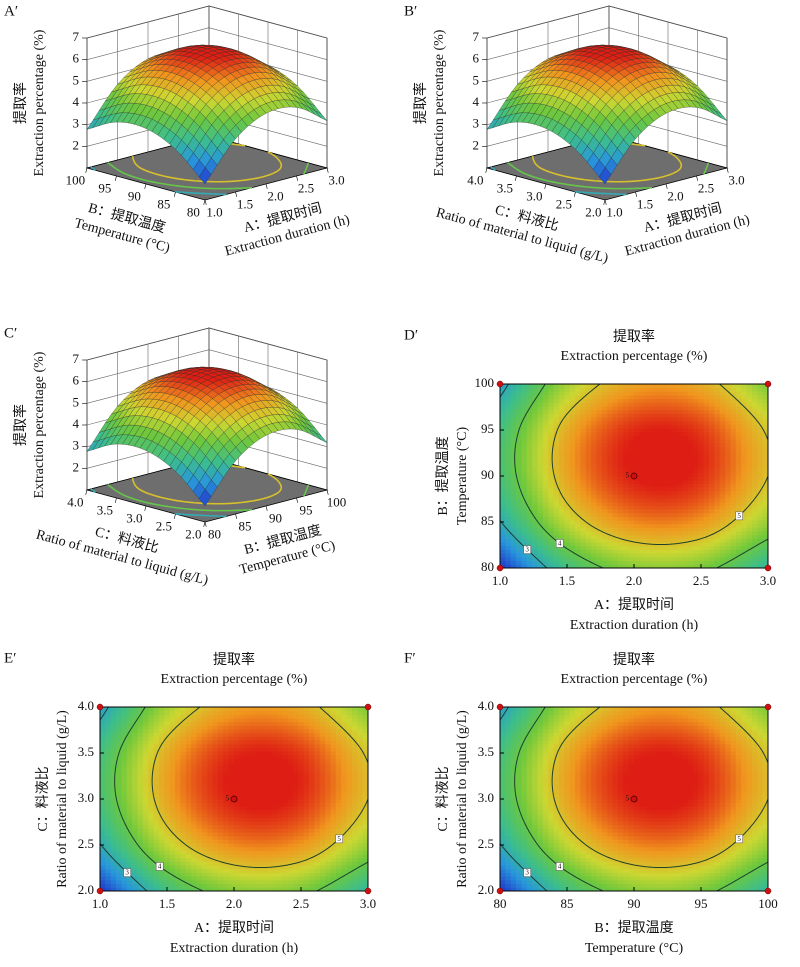 The width and height of the screenshot is (800, 967). I want to click on z-tick-label: 5, so click(476, 79).